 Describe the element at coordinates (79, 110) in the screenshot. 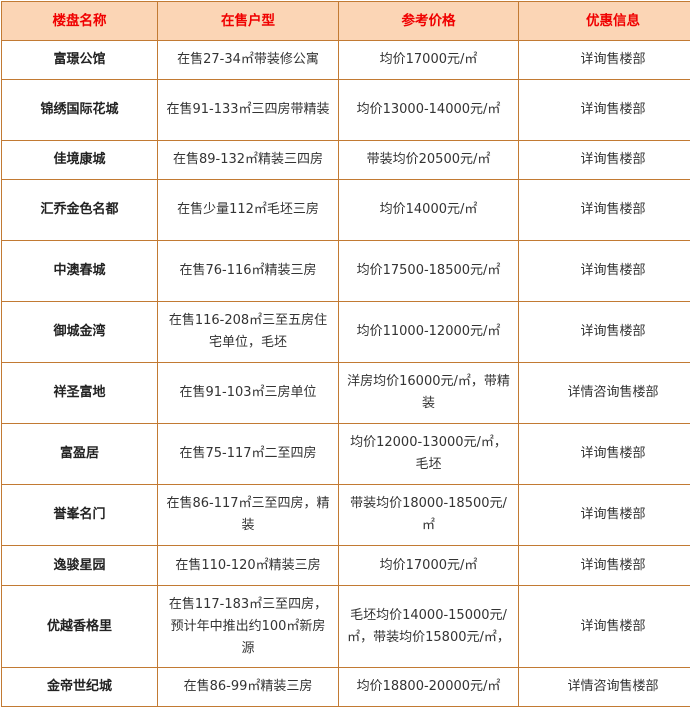

I see `property-name-cell: 锦绣国际花城` at that location.